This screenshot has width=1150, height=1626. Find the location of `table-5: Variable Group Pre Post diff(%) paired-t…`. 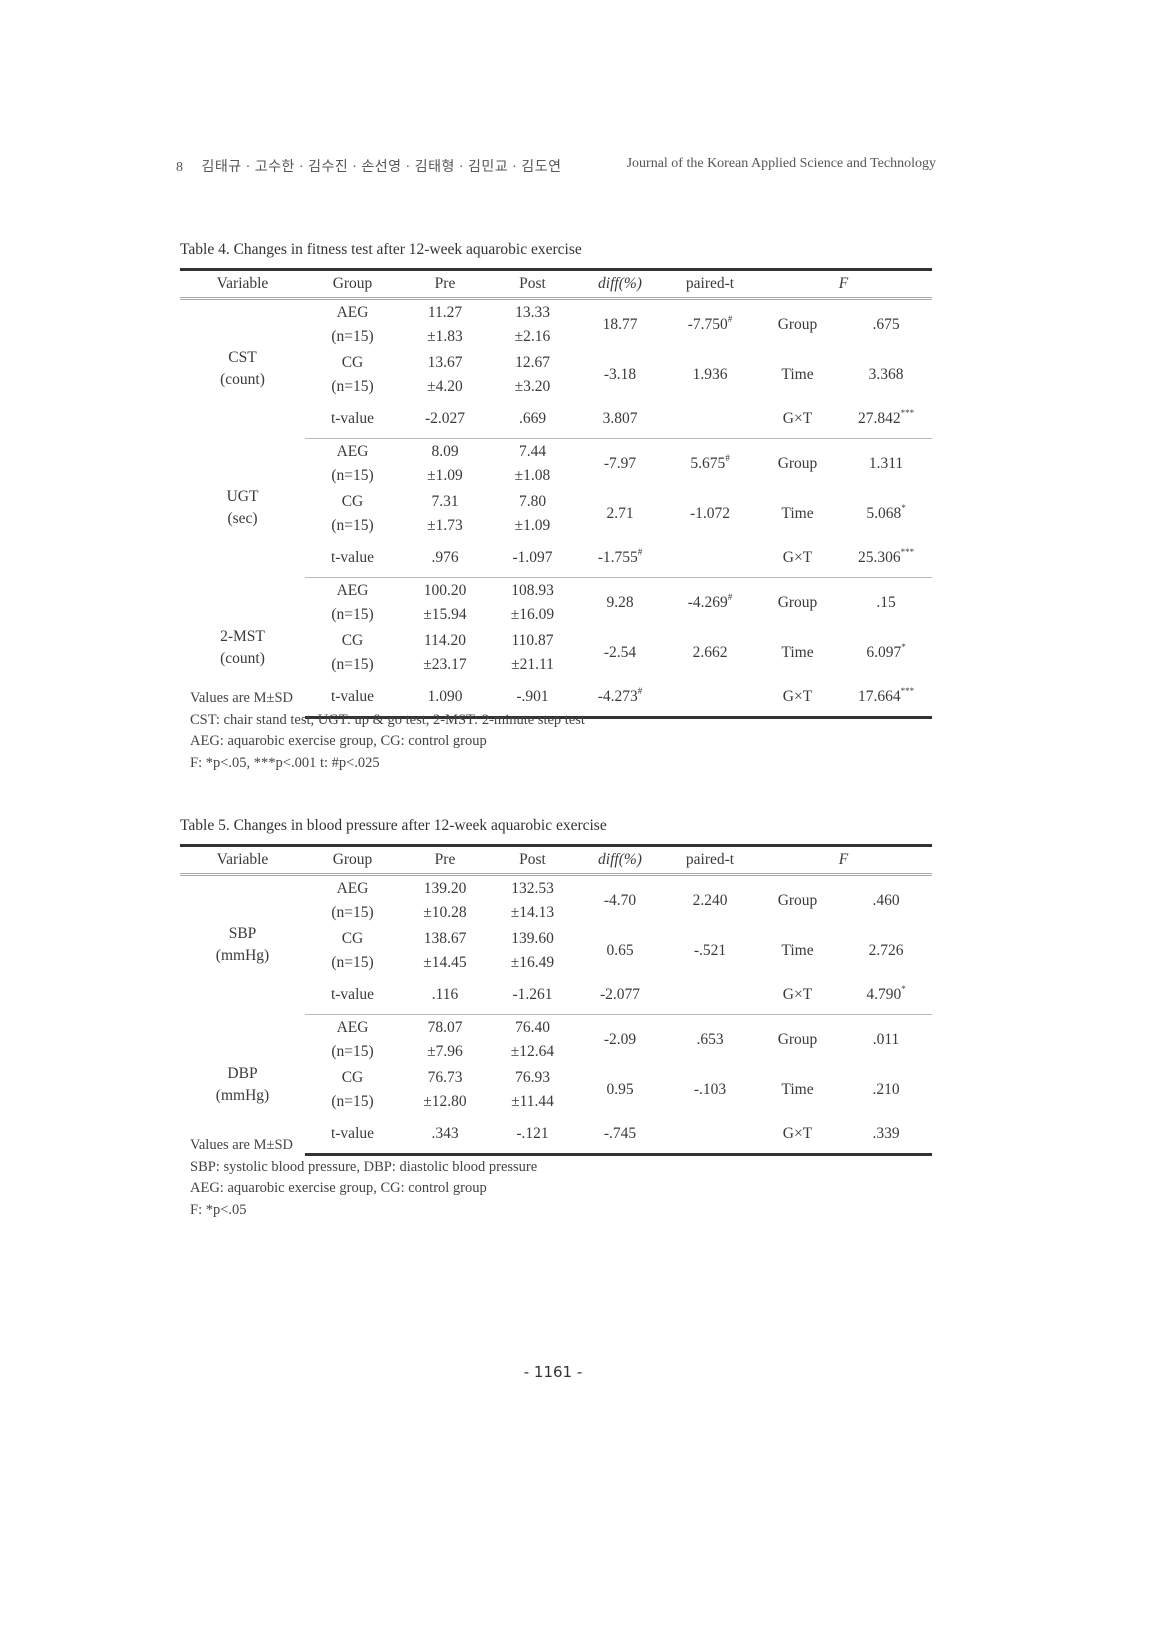

table-5: Variable Group Pre Post diff(%) paired-t… is located at coordinates (556, 1000).